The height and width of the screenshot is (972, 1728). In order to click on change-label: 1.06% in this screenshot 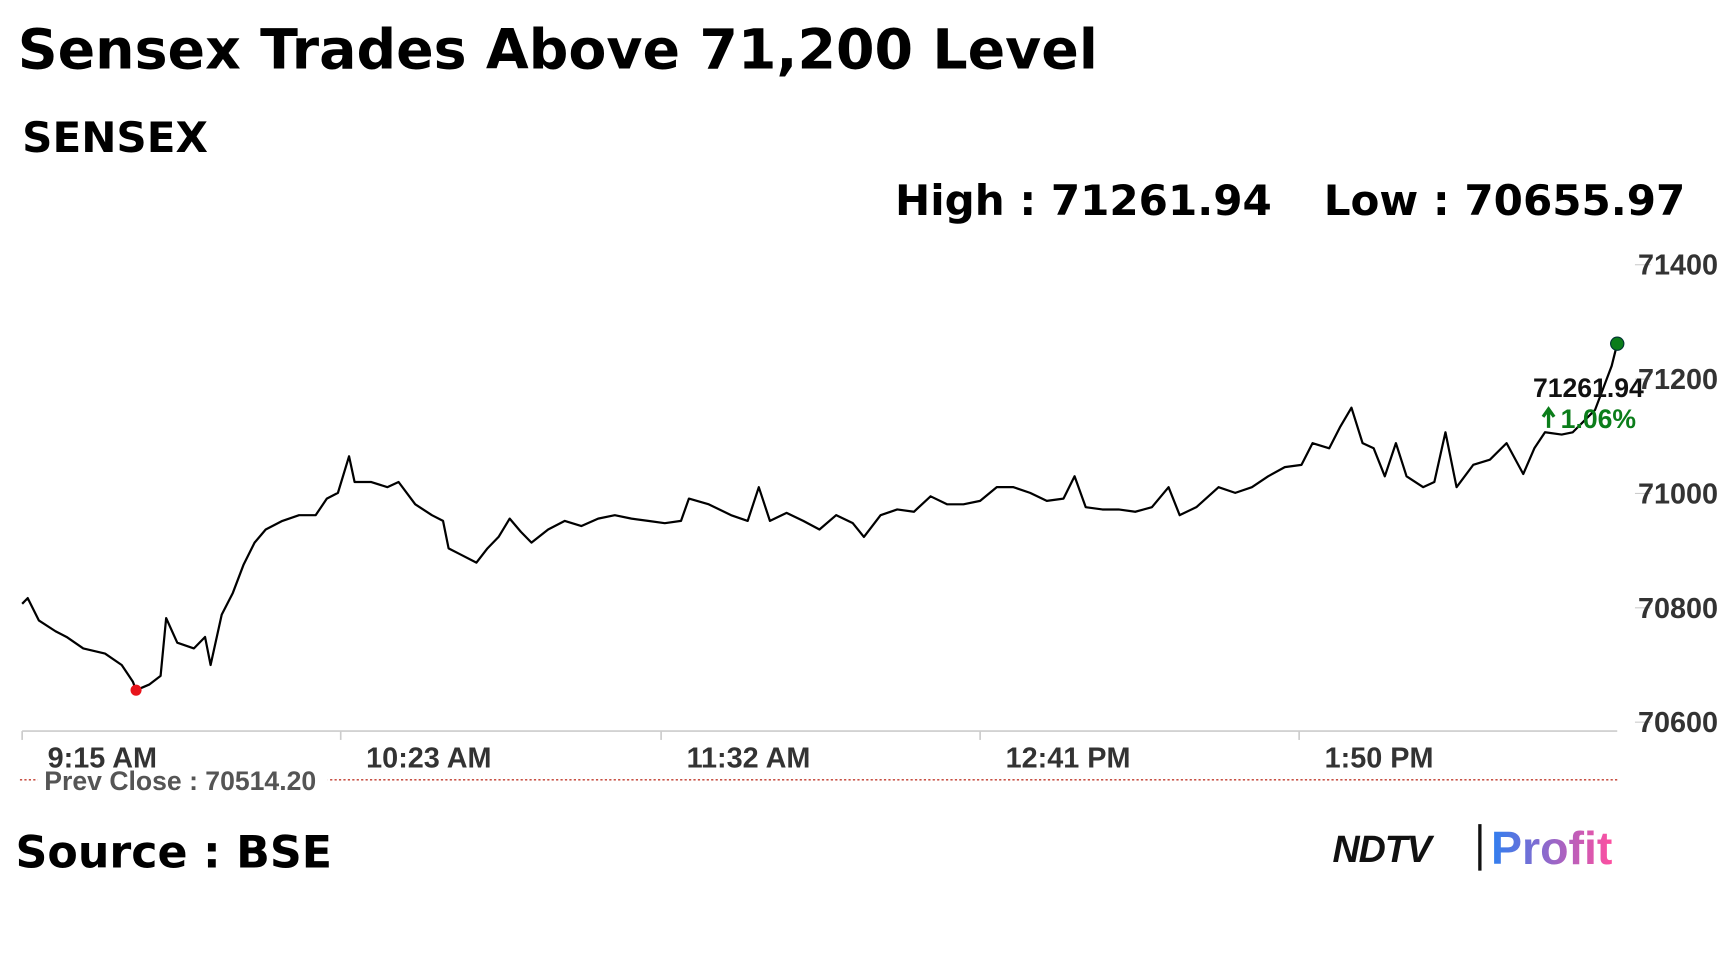, I will do `click(1598, 419)`.